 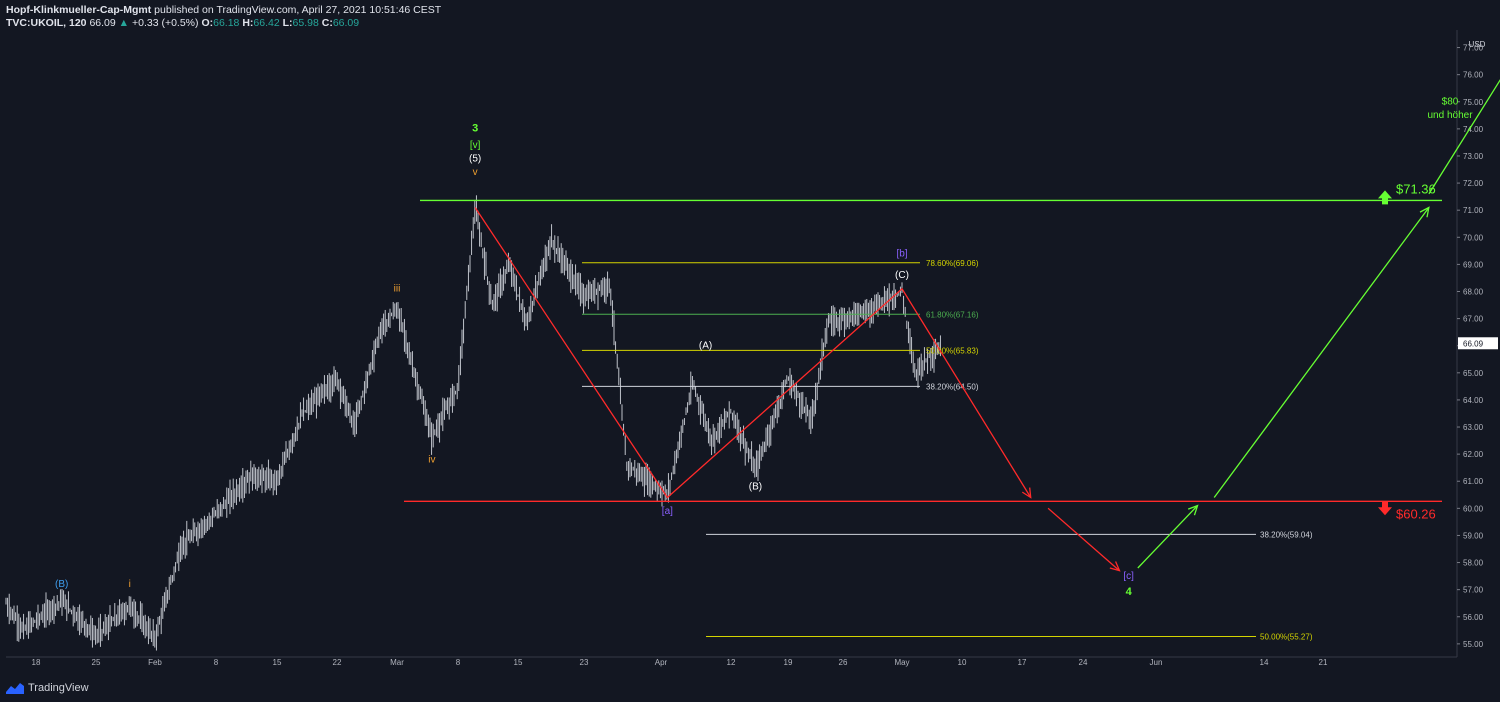 I want to click on x-tick-label: 24, so click(x=1083, y=662).